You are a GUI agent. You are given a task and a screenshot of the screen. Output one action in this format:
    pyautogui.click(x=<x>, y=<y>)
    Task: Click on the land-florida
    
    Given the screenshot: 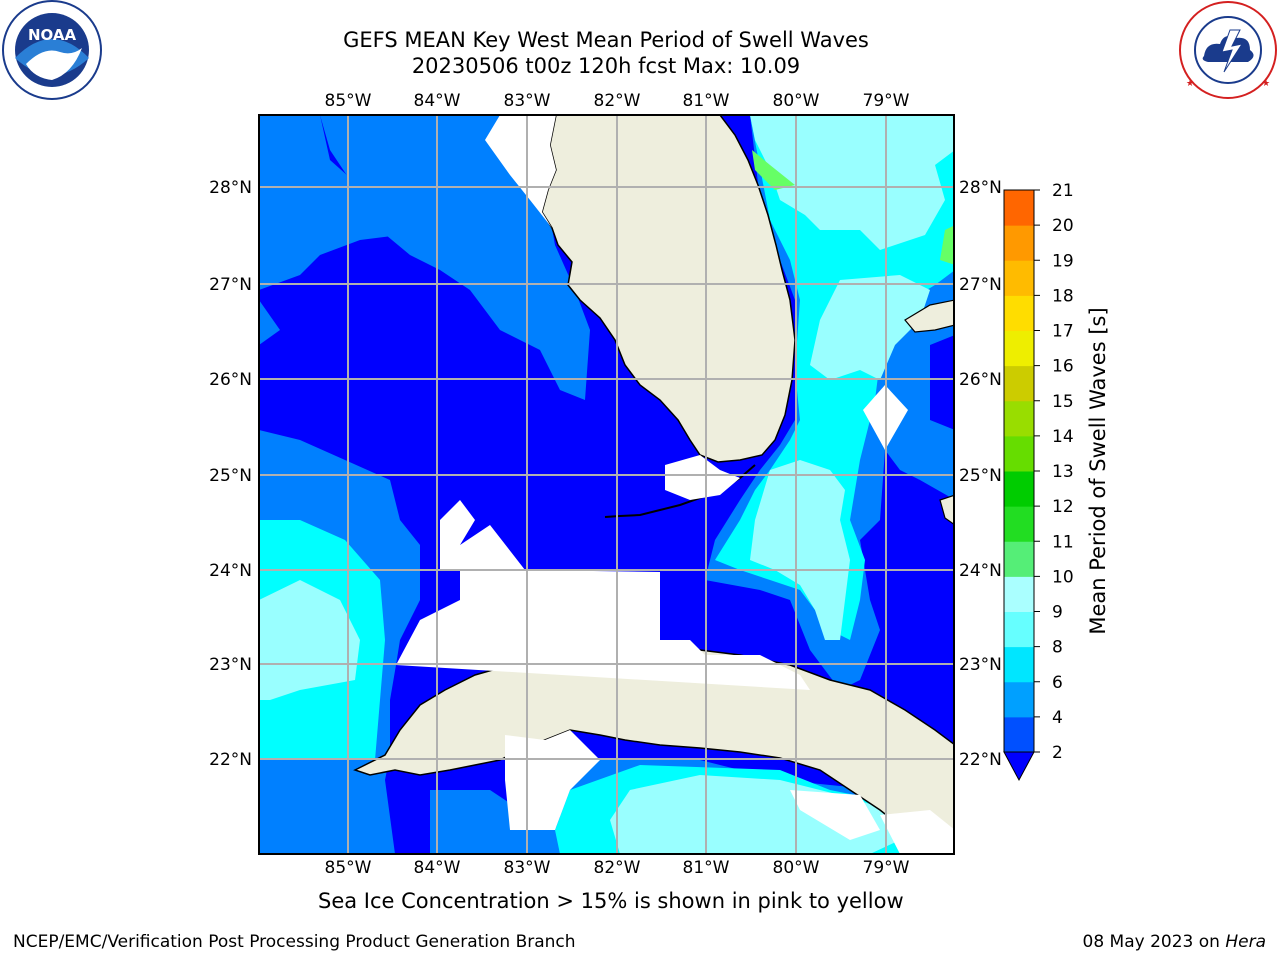 What is the action you would take?
    pyautogui.click(x=668, y=289)
    